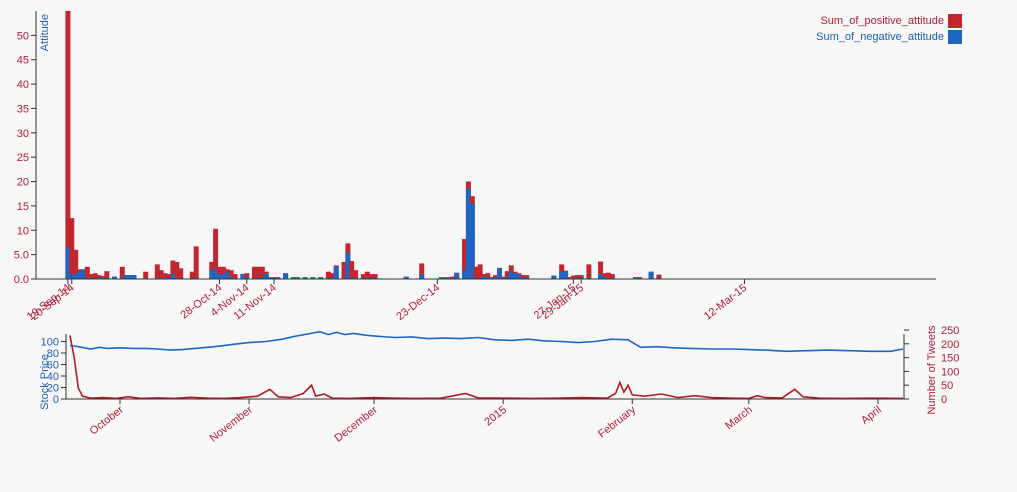  What do you see at coordinates (950, 345) in the screenshot?
I see `tweets-tick-label: 200` at bounding box center [950, 345].